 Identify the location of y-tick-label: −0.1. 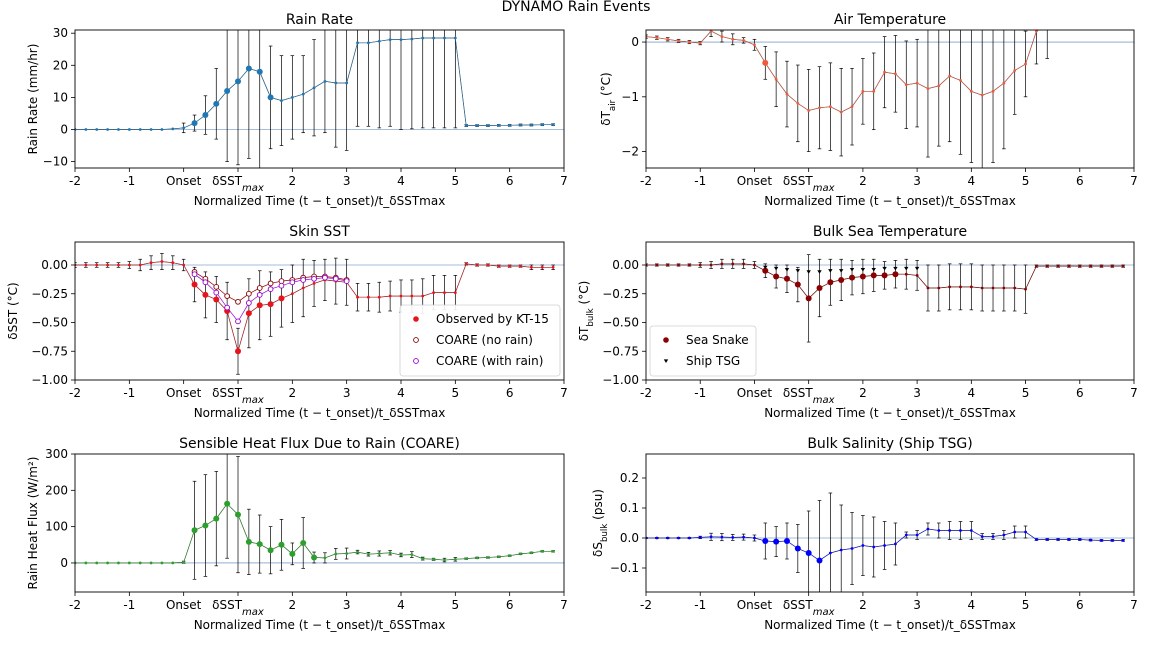
(624, 568).